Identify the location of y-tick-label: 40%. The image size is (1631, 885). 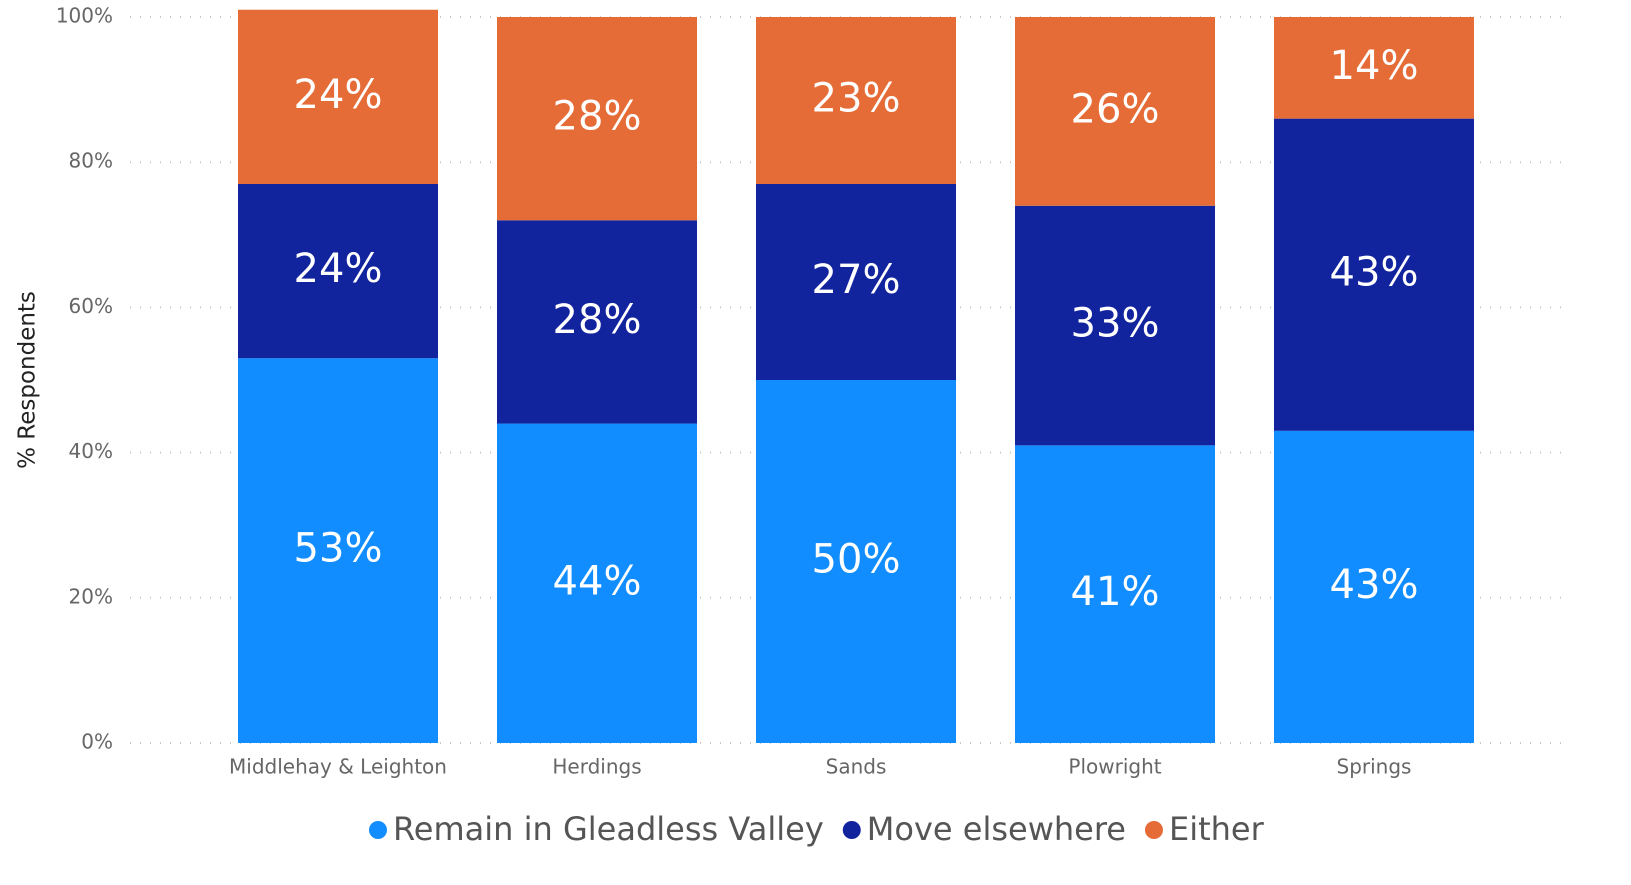
(91, 451).